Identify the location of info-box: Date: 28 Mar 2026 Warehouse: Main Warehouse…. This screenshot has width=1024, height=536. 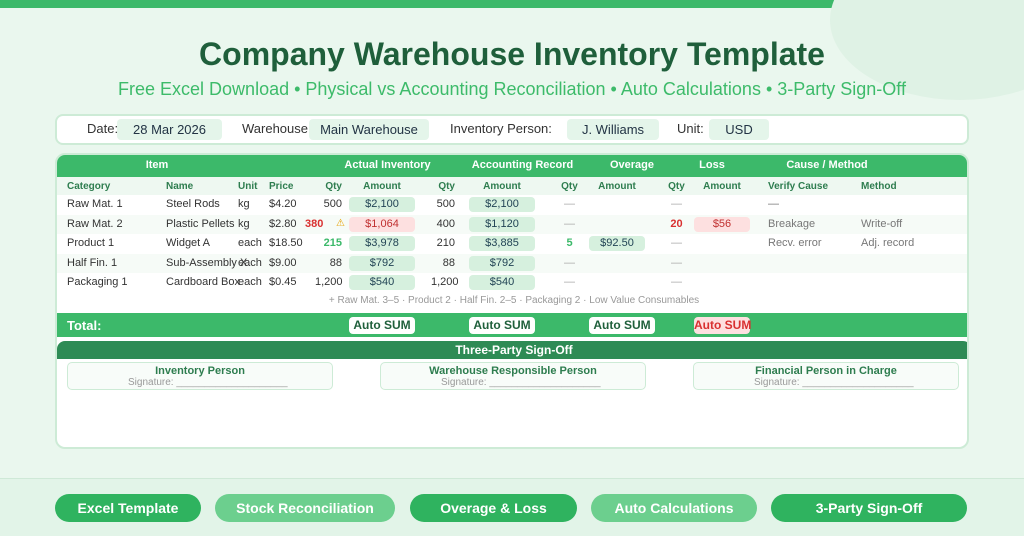
(512, 129).